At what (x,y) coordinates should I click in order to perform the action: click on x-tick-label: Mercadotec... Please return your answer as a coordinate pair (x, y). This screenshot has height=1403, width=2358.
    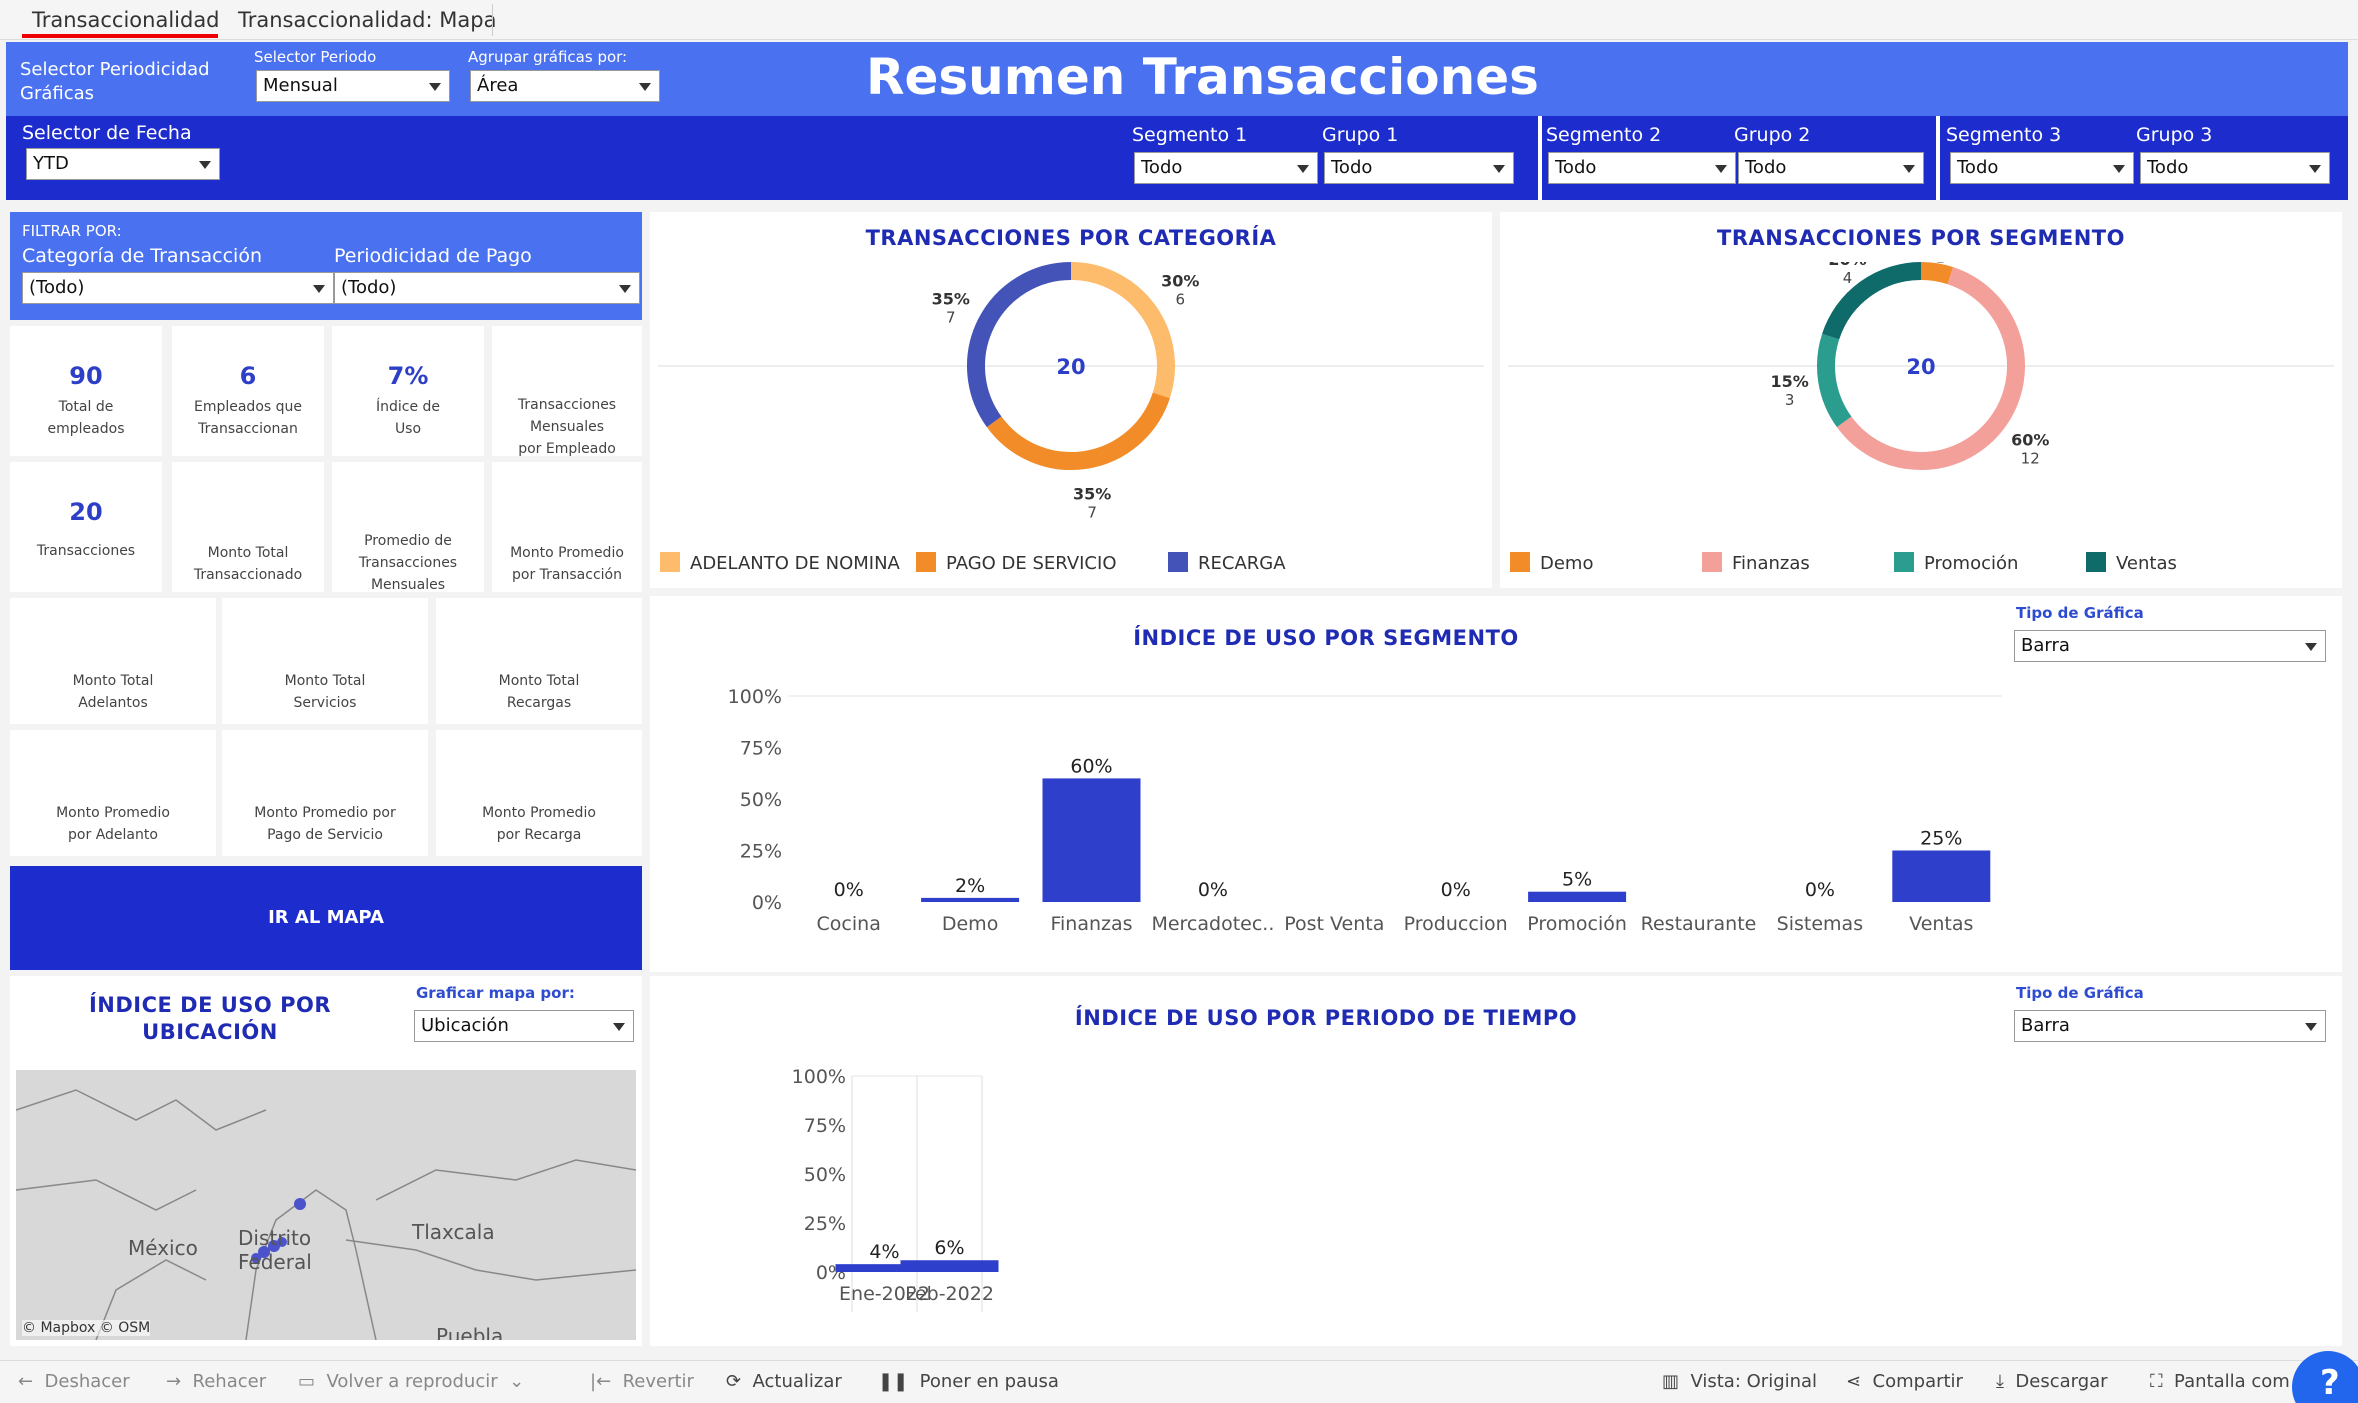
    Looking at the image, I should click on (1212, 924).